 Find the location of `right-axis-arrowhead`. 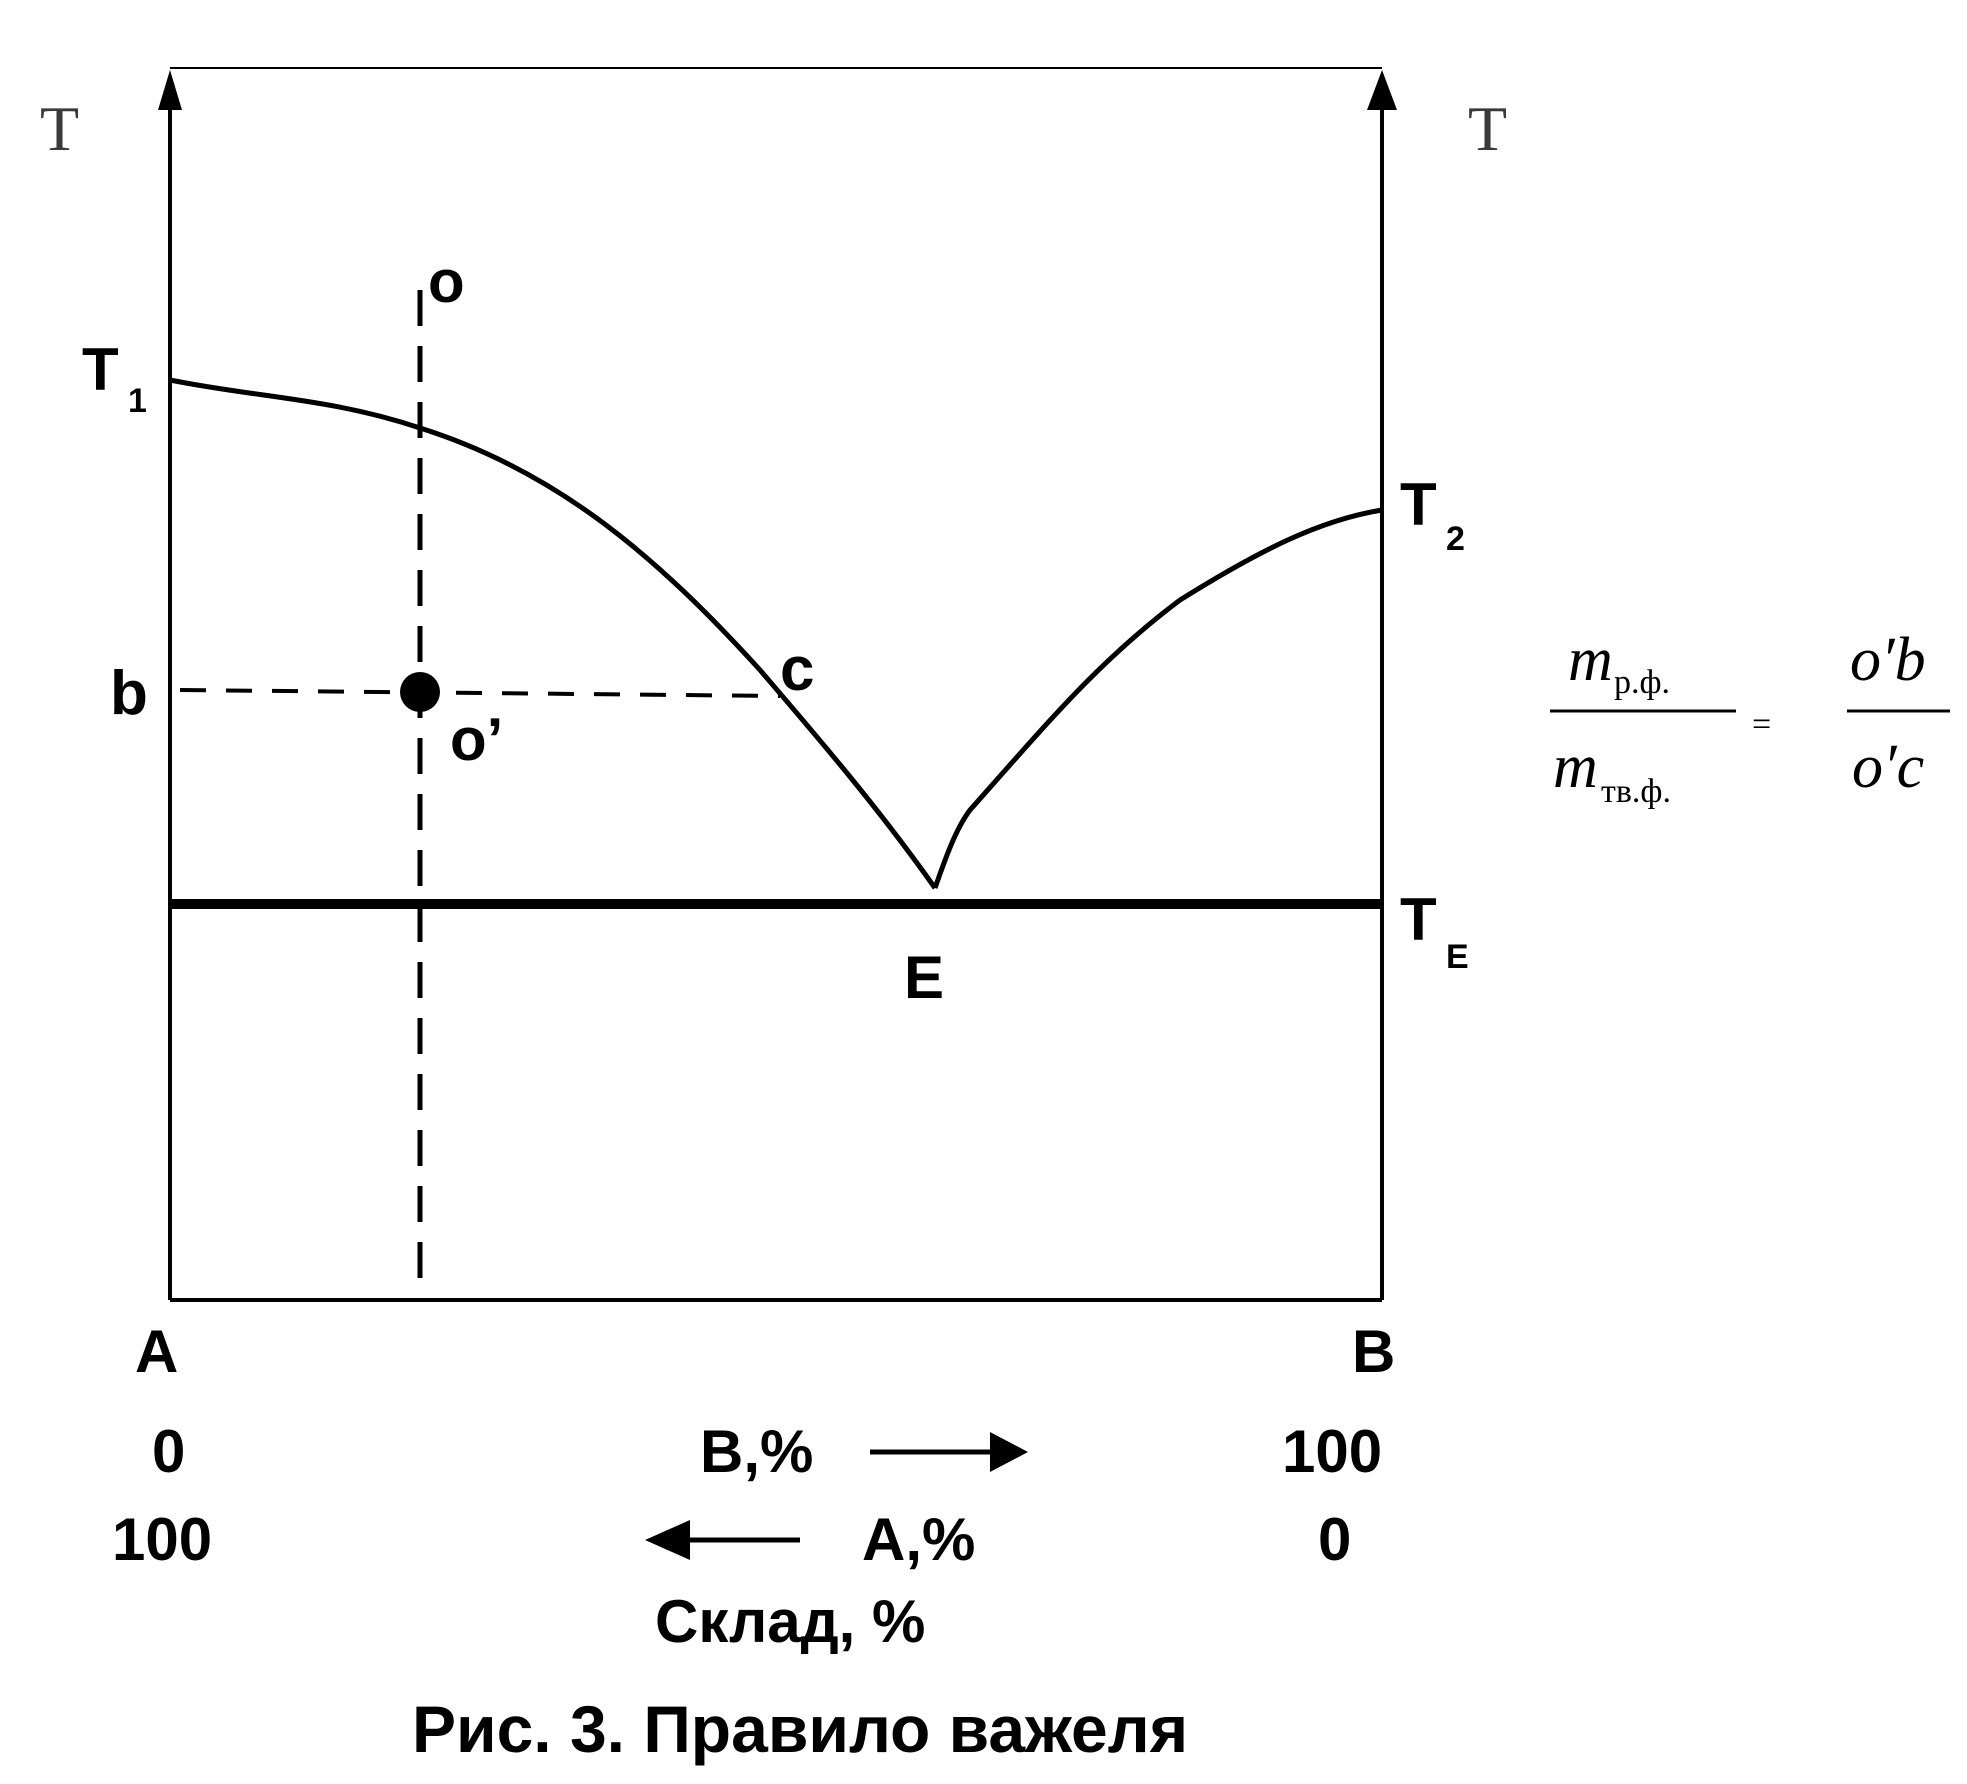

right-axis-arrowhead is located at coordinates (1382, 90).